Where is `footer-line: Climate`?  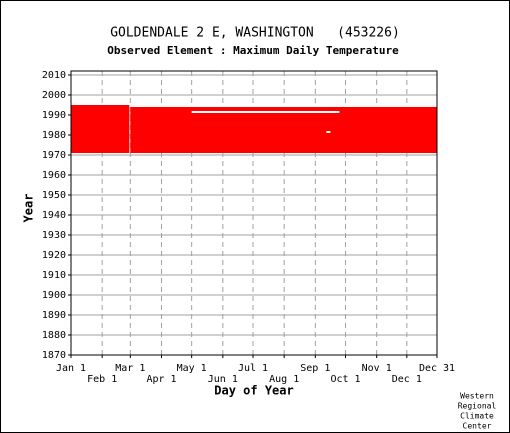
footer-line: Climate is located at coordinates (477, 416).